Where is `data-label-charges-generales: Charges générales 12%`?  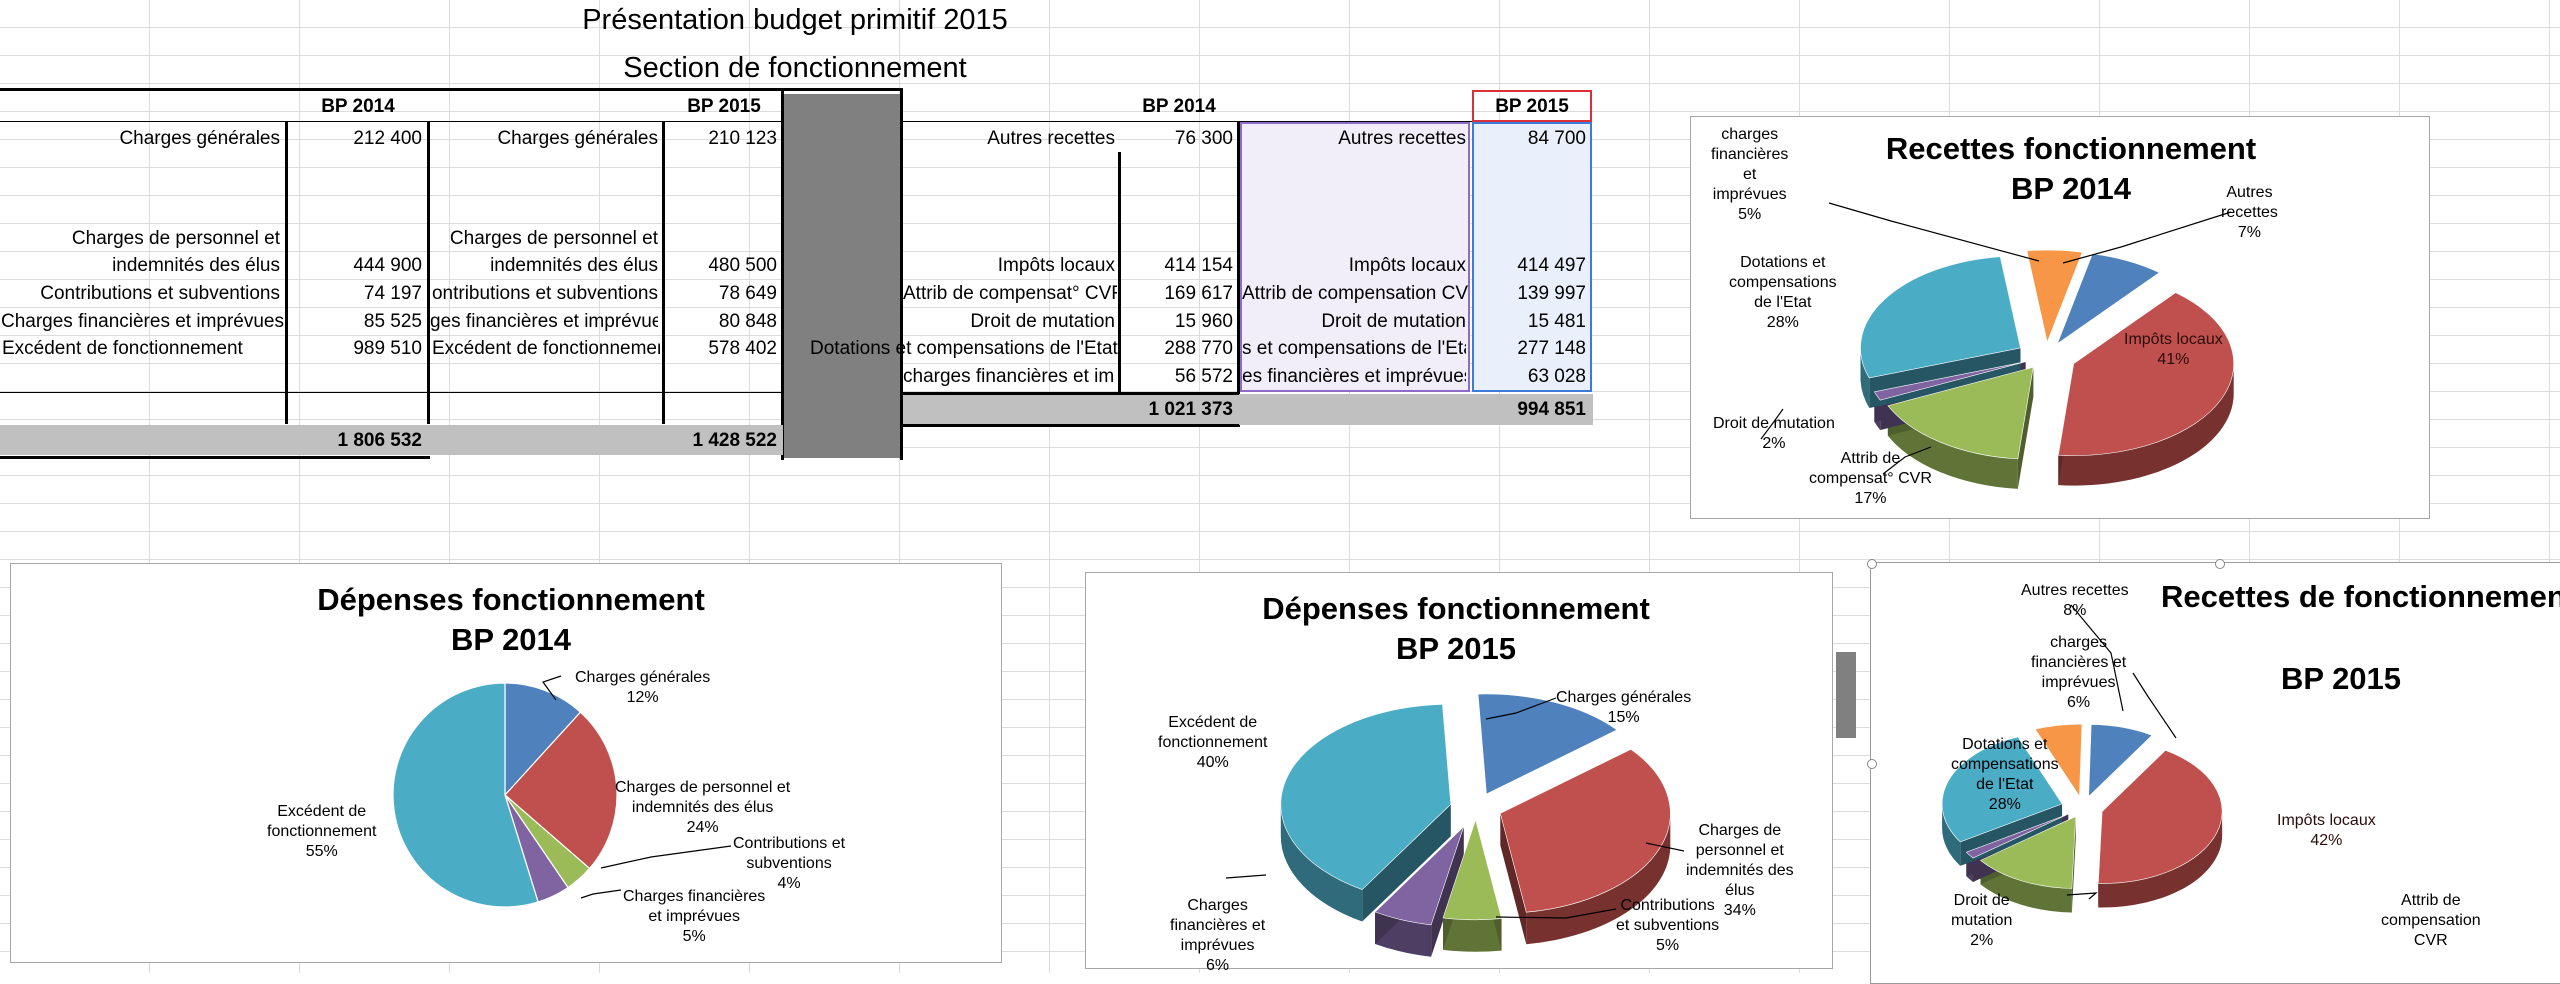
data-label-charges-generales: Charges générales 12% is located at coordinates (643, 687).